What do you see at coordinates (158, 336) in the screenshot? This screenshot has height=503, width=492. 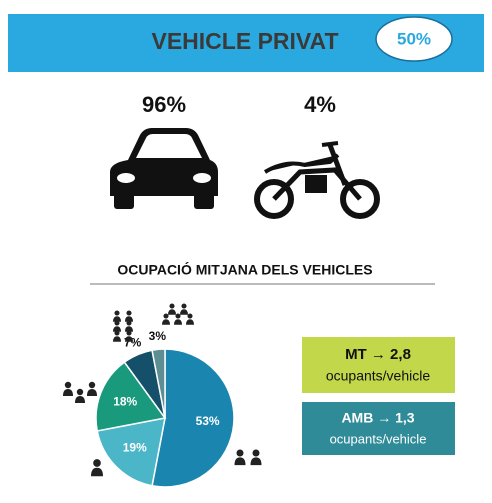 I see `slice-label: 3%` at bounding box center [158, 336].